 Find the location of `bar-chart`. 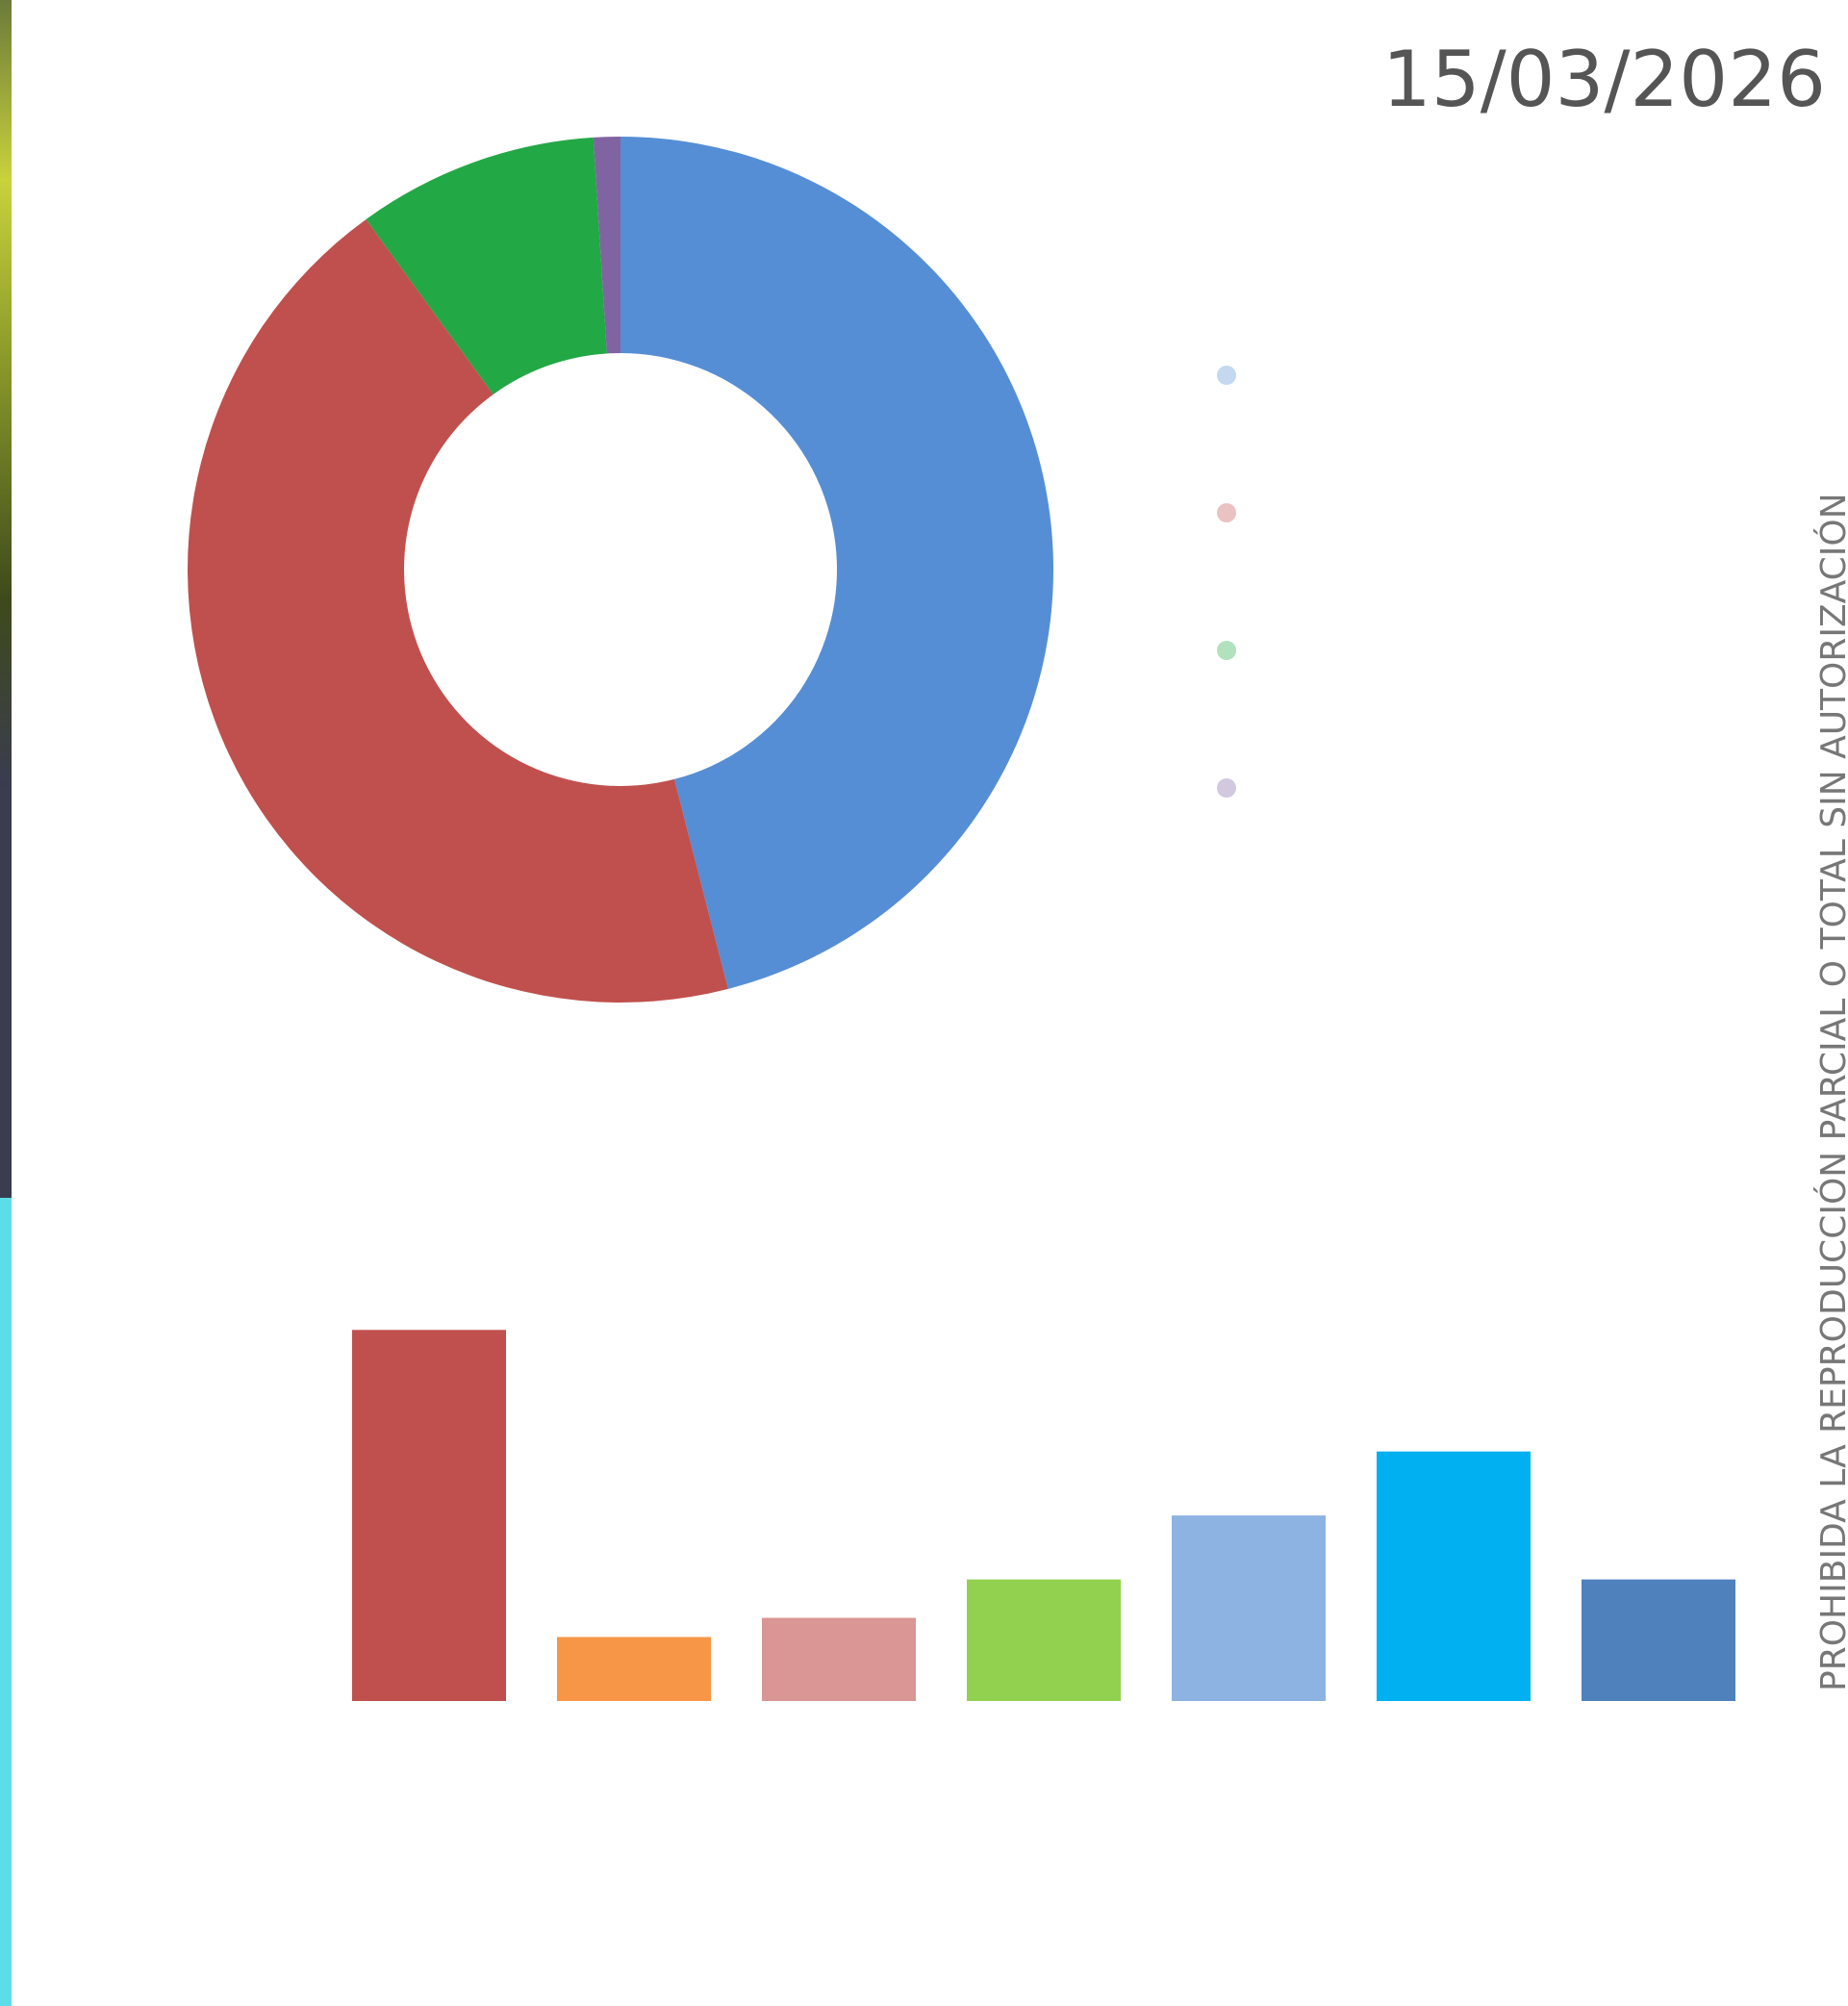

bar-chart is located at coordinates (1043, 1515).